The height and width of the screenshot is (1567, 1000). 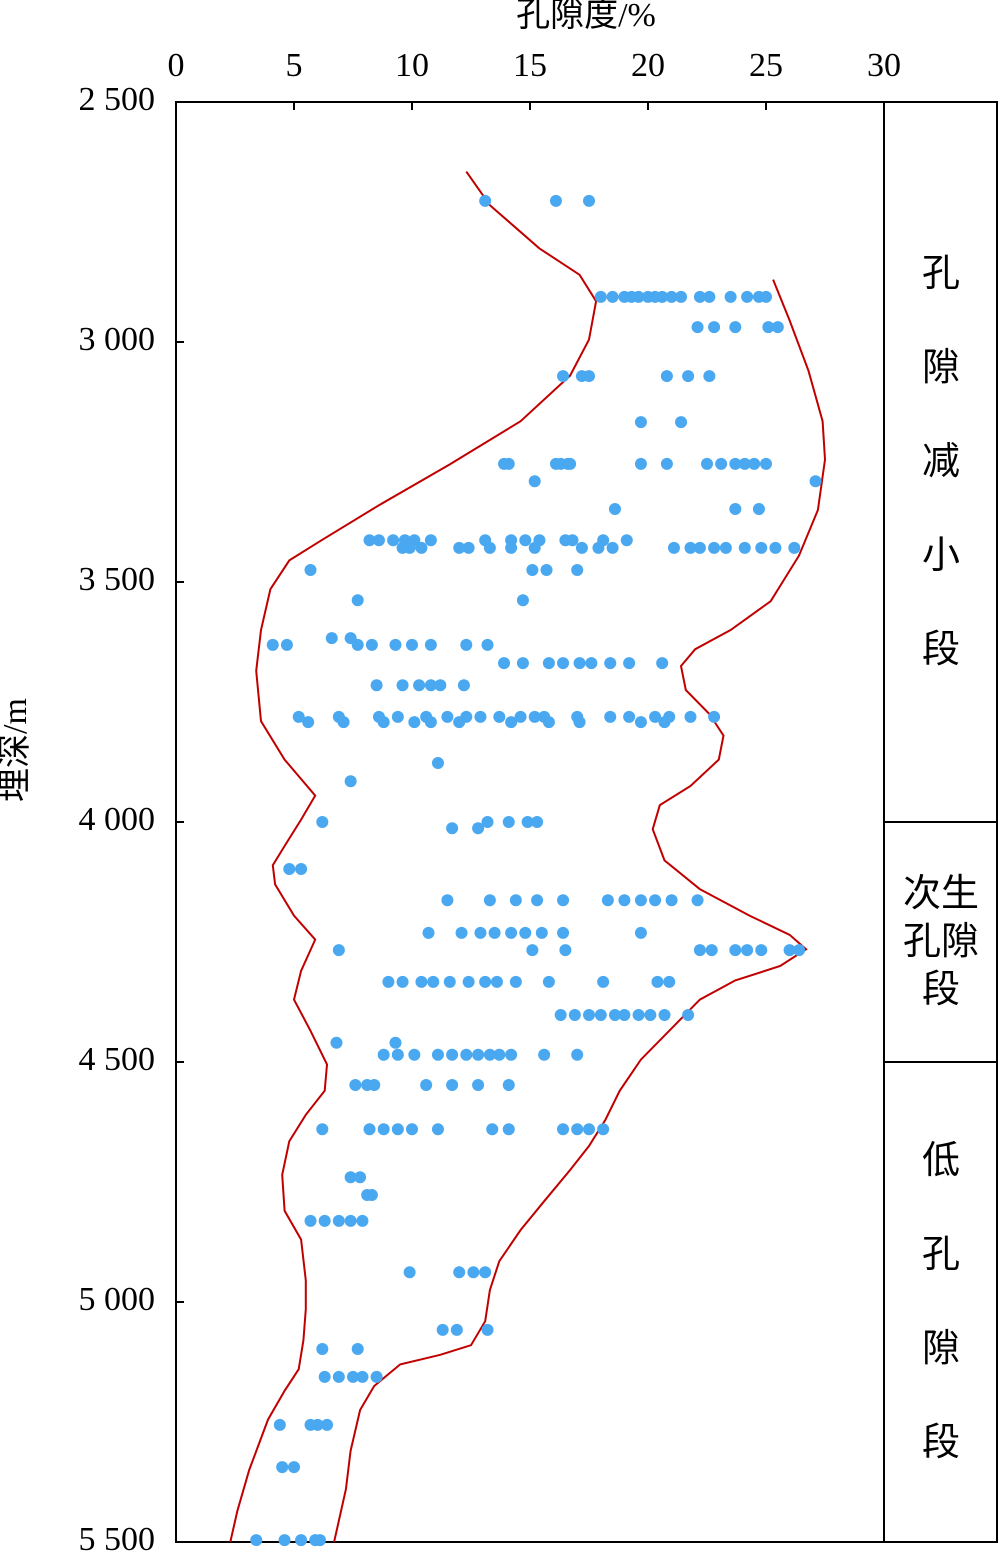 What do you see at coordinates (648, 65) in the screenshot?
I see `x-tick-label: 20` at bounding box center [648, 65].